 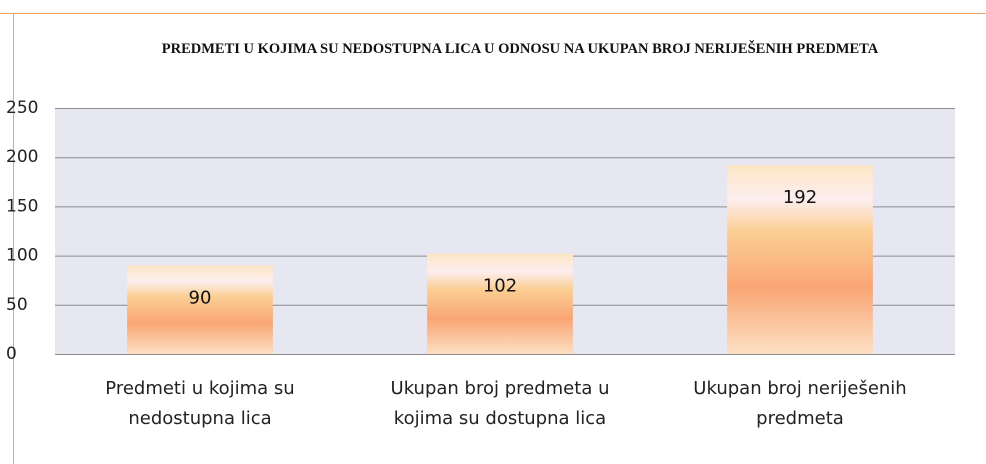 What do you see at coordinates (200, 403) in the screenshot?
I see `x-tick-label: Predmeti u kojima su nedostupna lica` at bounding box center [200, 403].